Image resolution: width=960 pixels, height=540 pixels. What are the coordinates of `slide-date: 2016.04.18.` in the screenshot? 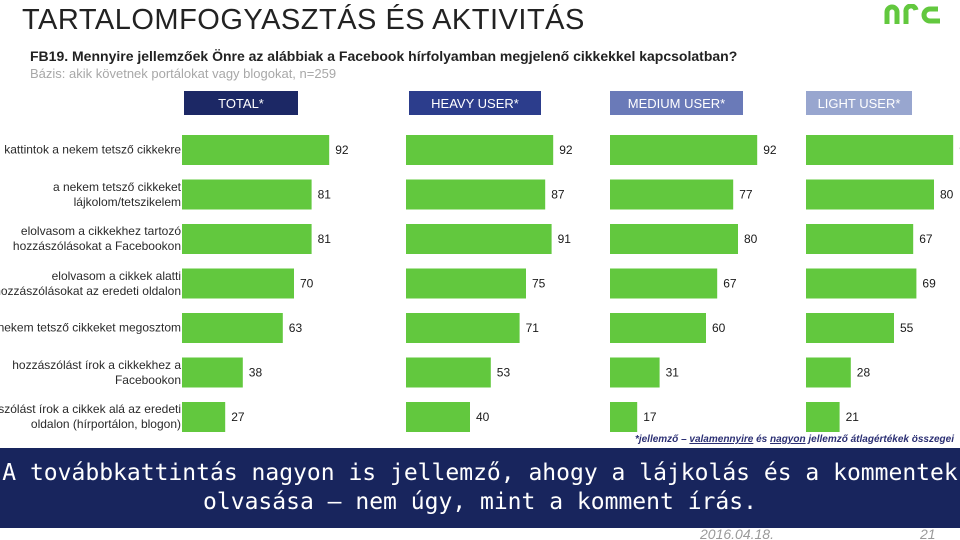 It's located at (737, 533).